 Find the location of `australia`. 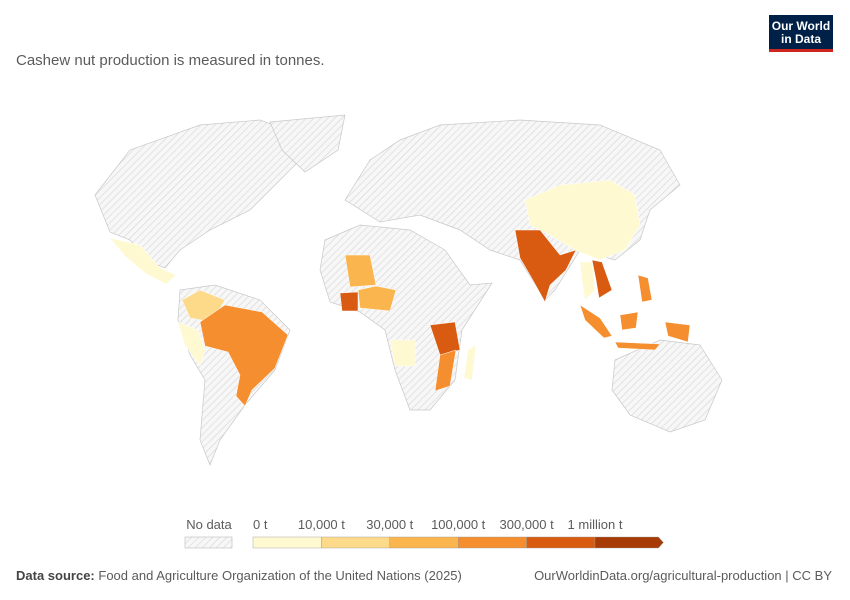

australia is located at coordinates (667, 386).